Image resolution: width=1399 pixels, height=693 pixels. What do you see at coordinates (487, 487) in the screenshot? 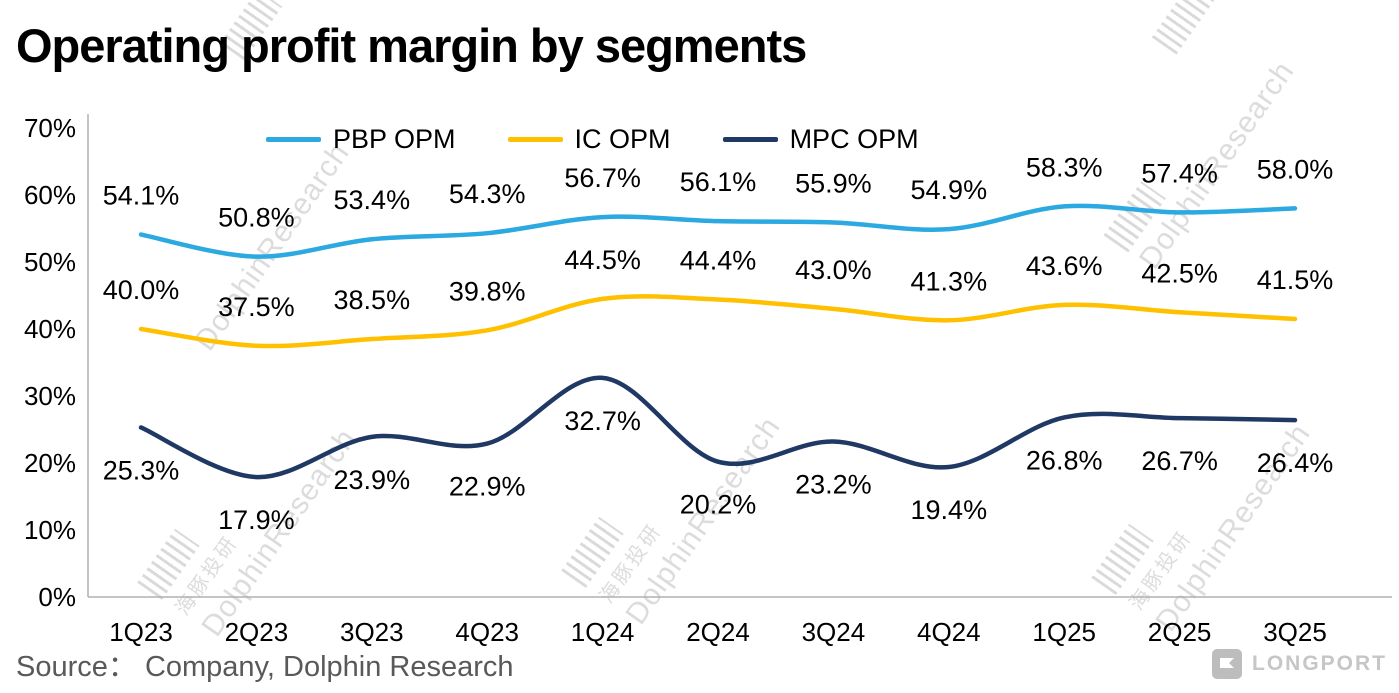
I see `data-label: 22.9%` at bounding box center [487, 487].